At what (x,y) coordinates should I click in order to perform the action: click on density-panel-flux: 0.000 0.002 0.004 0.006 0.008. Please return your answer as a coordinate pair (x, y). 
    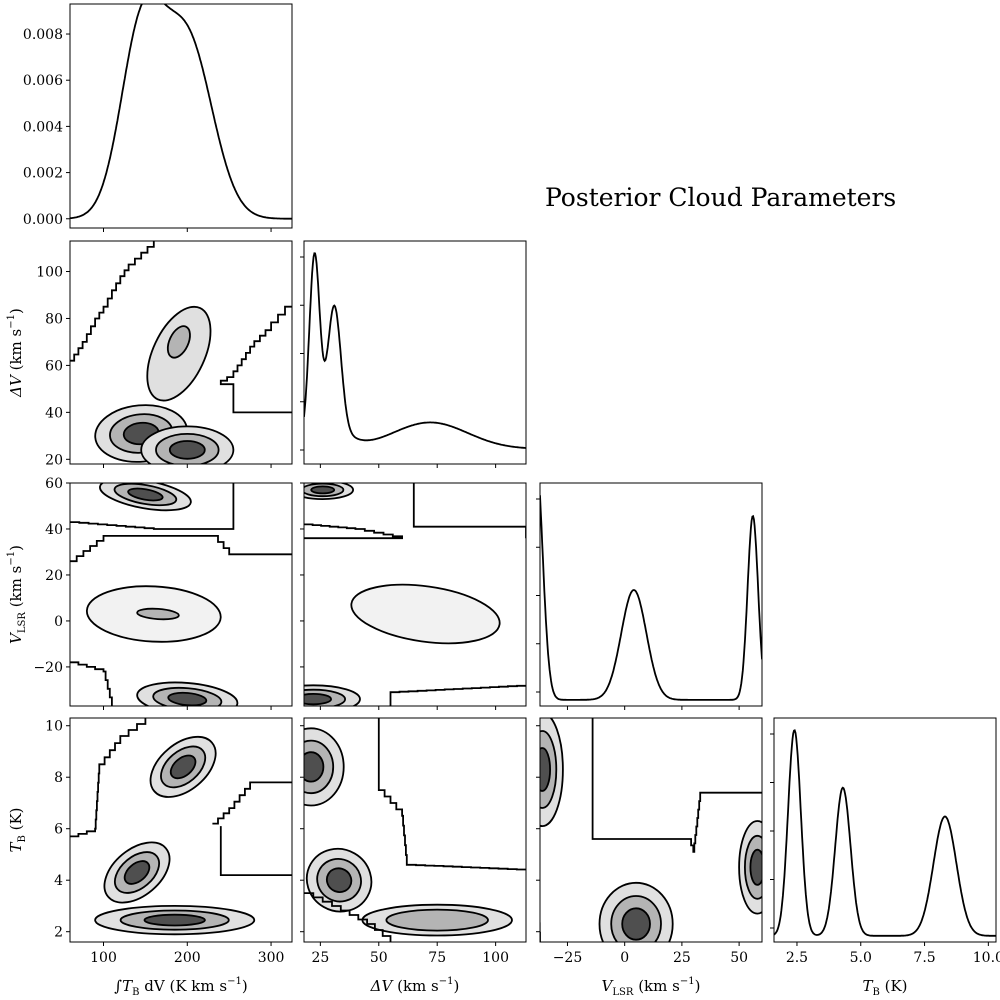
    Looking at the image, I should click on (158, 117).